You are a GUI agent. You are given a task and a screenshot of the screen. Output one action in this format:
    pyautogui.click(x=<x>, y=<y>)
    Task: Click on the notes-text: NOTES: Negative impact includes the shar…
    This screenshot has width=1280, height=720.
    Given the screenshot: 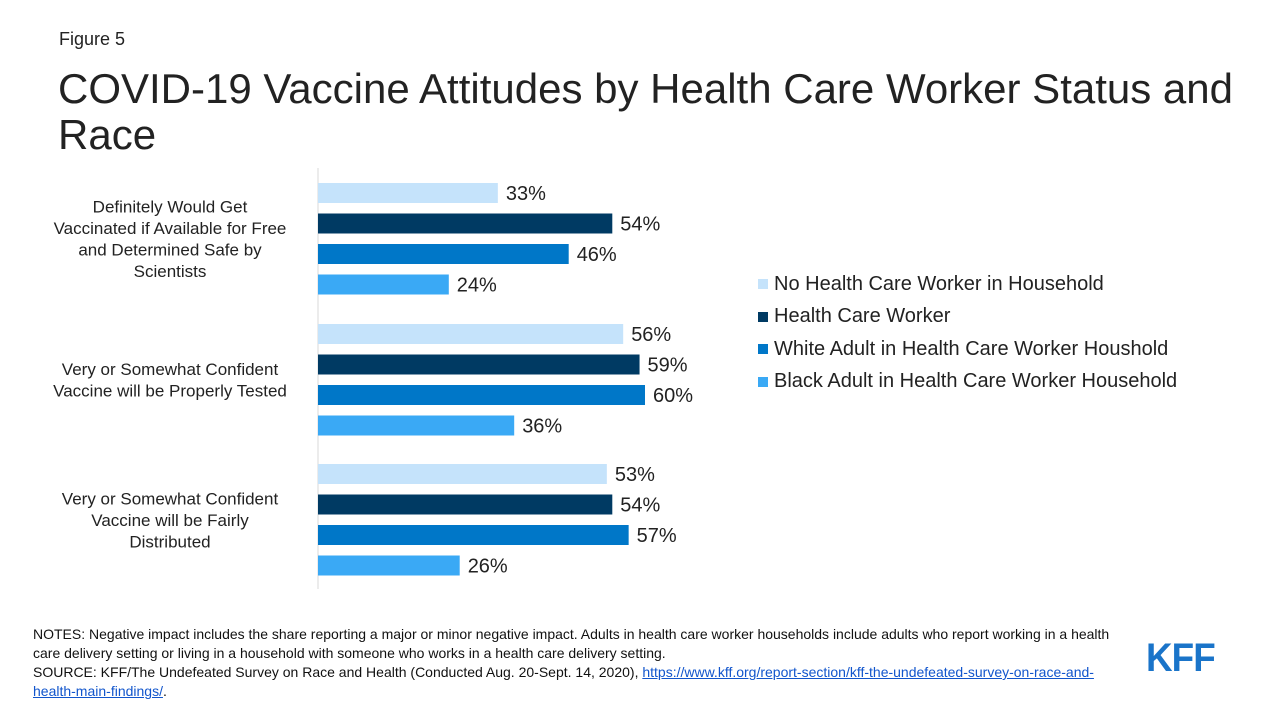 What is the action you would take?
    pyautogui.click(x=571, y=643)
    